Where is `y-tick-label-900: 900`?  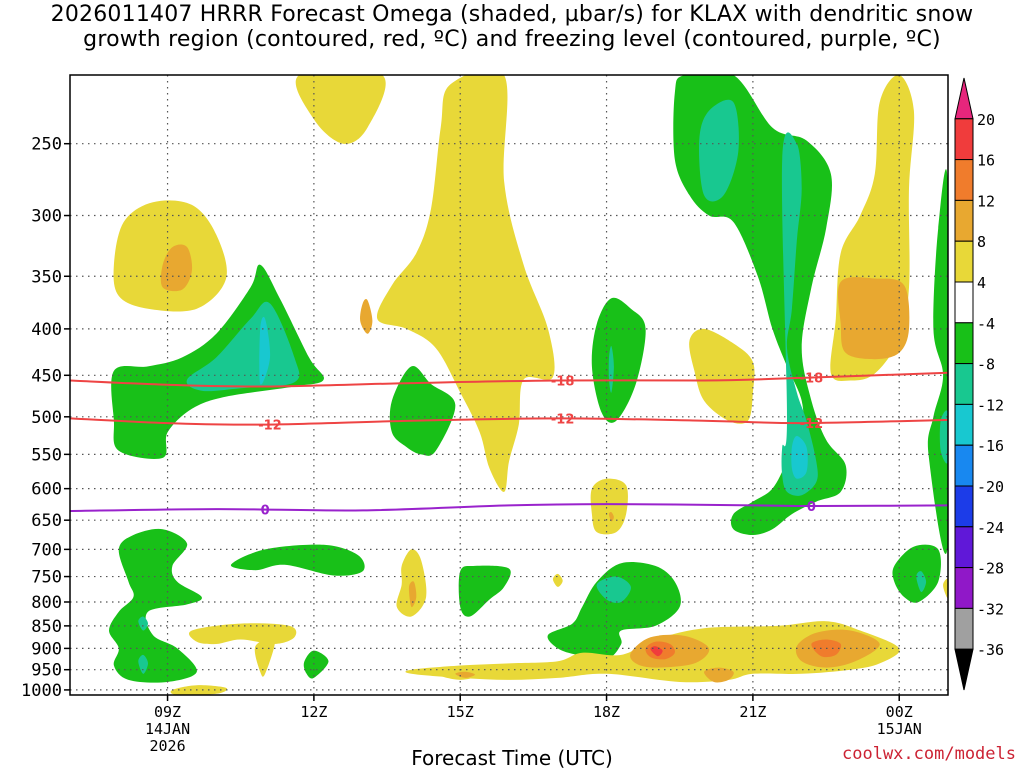 y-tick-label-900: 900 is located at coordinates (46, 649).